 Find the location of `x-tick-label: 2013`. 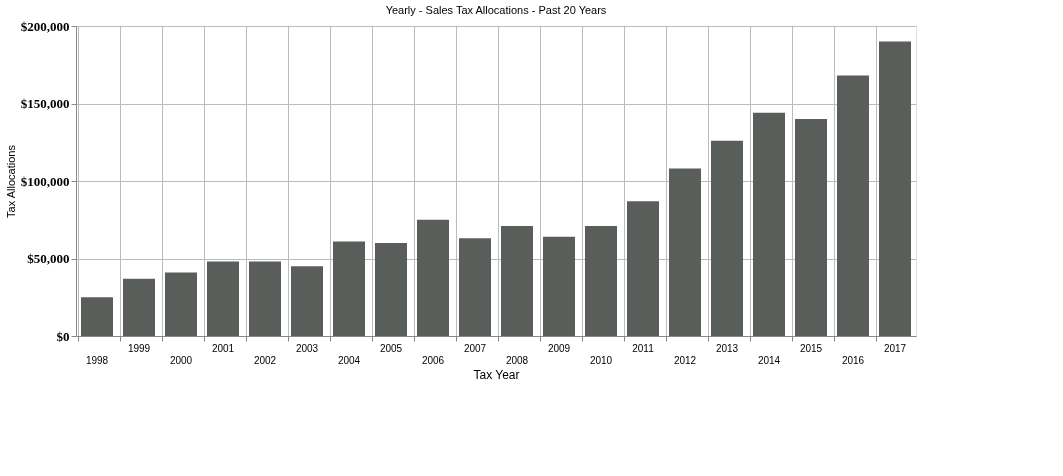

x-tick-label: 2013 is located at coordinates (727, 348).